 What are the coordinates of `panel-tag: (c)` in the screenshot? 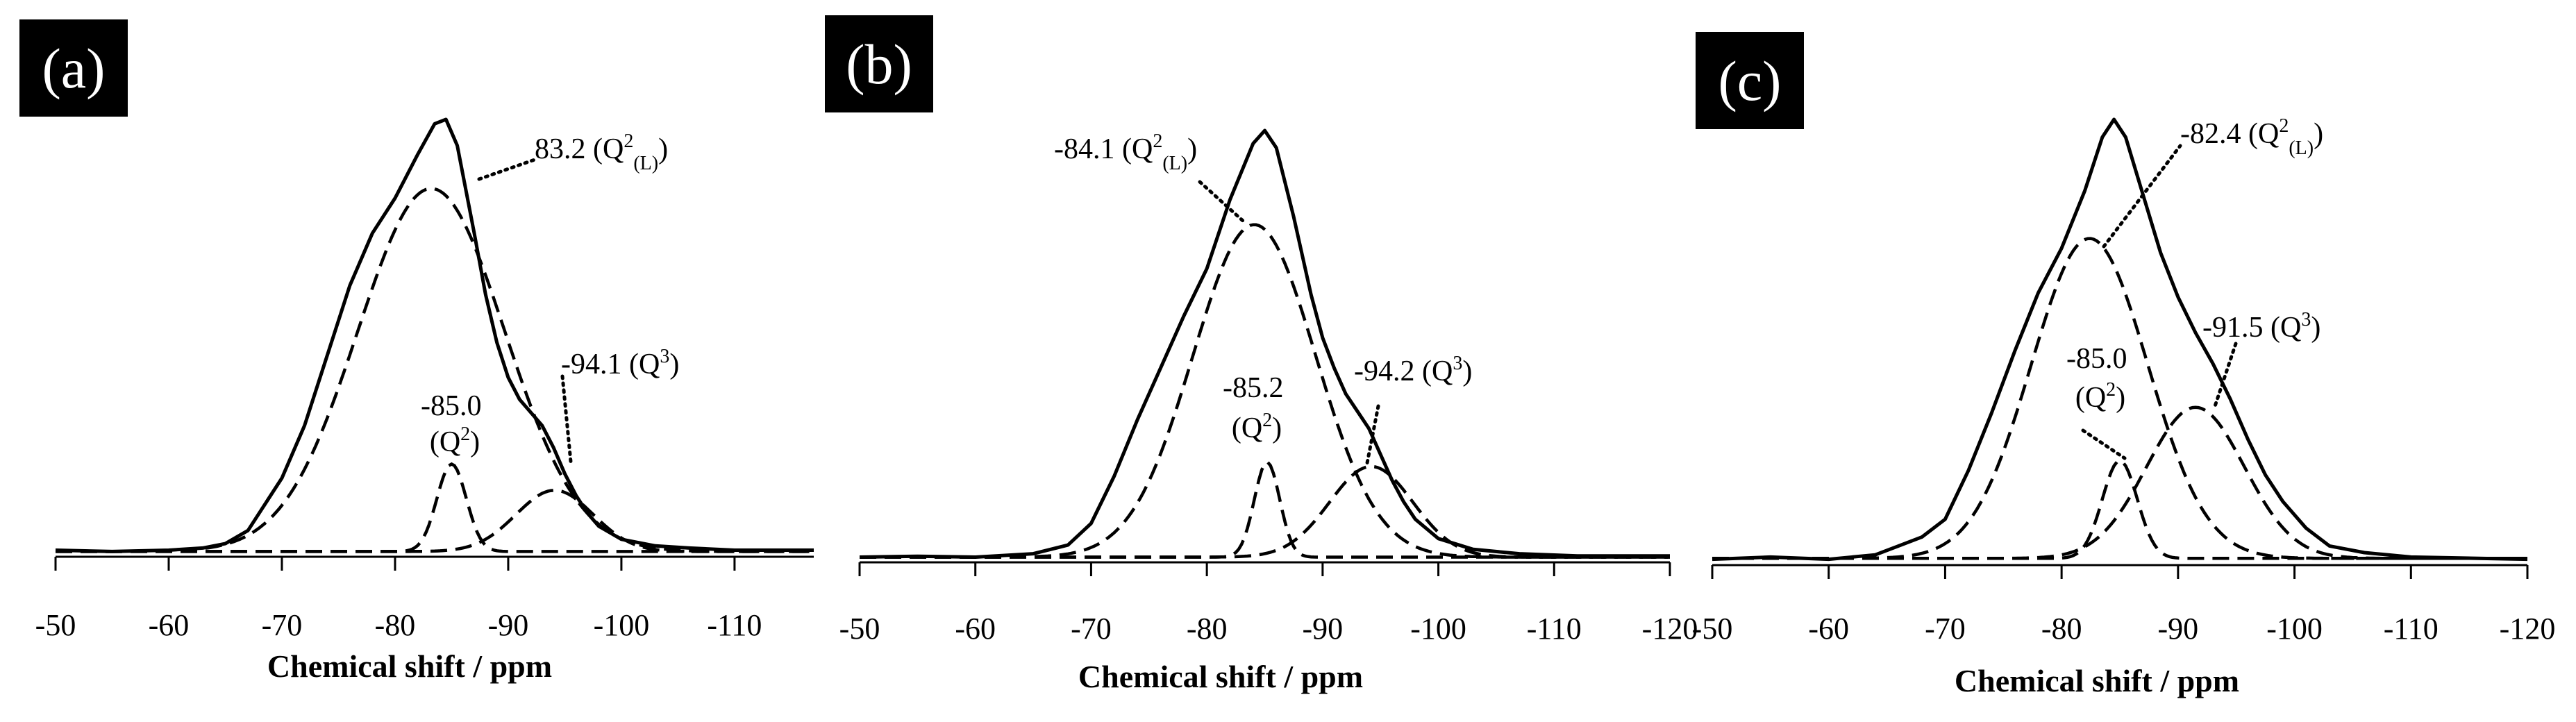 It's located at (1749, 80).